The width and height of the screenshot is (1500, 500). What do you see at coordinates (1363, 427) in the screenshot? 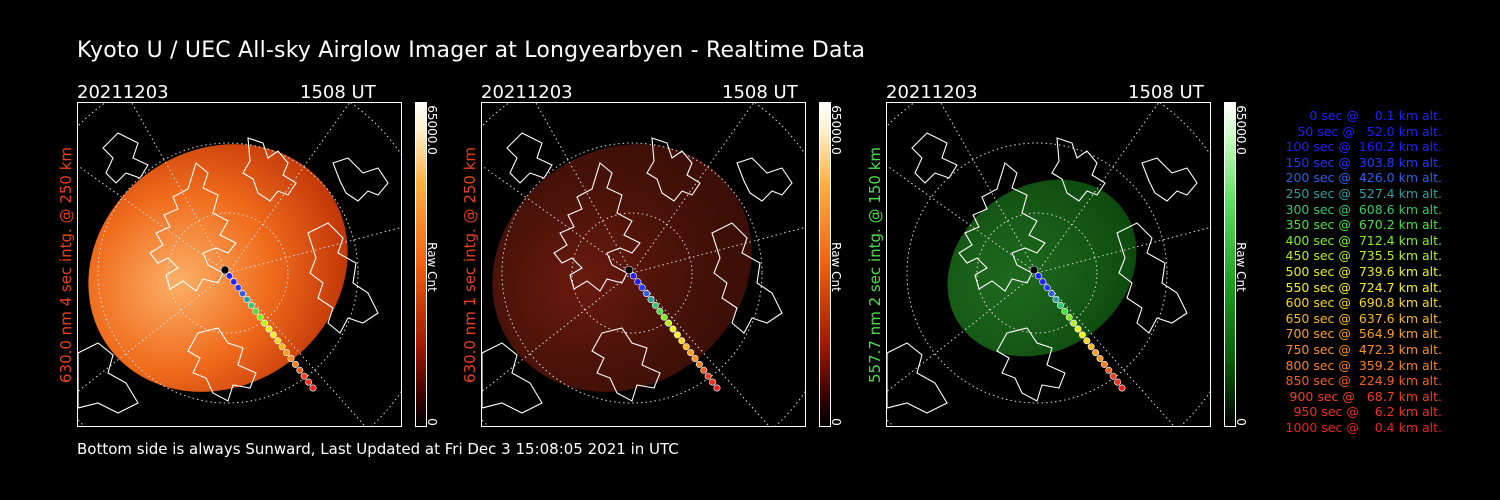
I see `legend-row: 1000 sec @ 0.4 km alt.` at bounding box center [1363, 427].